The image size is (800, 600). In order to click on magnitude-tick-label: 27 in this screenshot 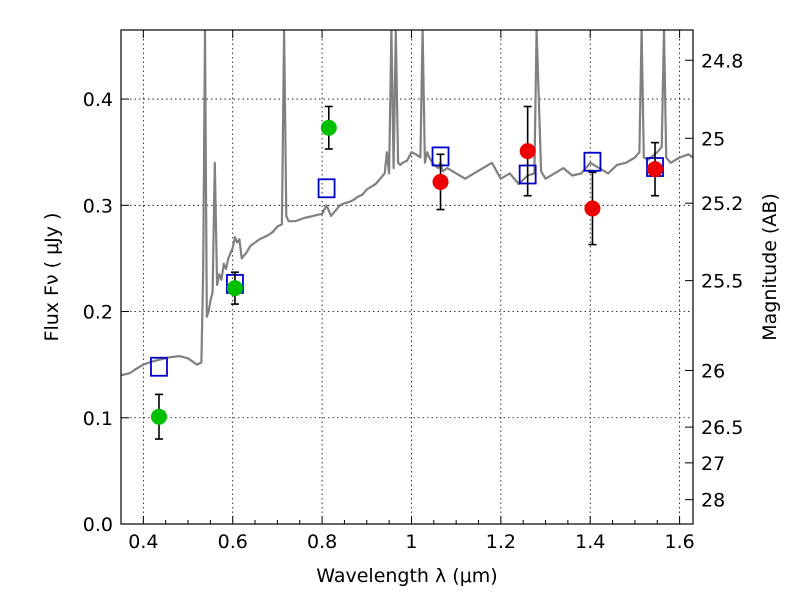, I will do `click(713, 464)`.